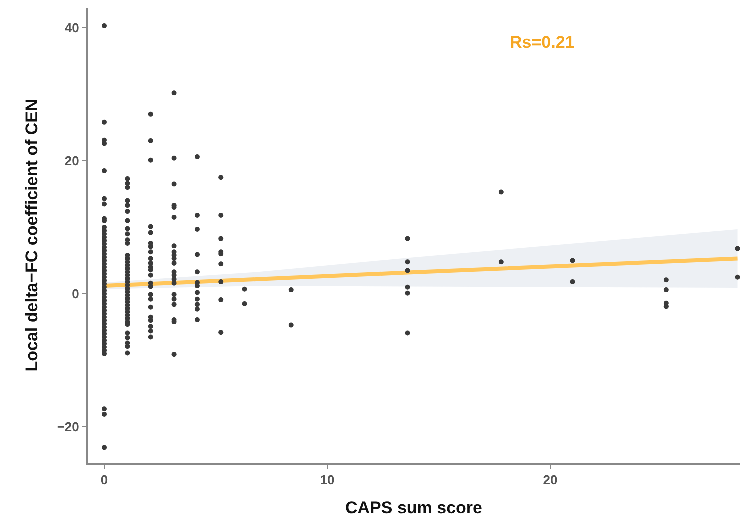  I want to click on x-axis-title: CAPS sum score, so click(414, 508).